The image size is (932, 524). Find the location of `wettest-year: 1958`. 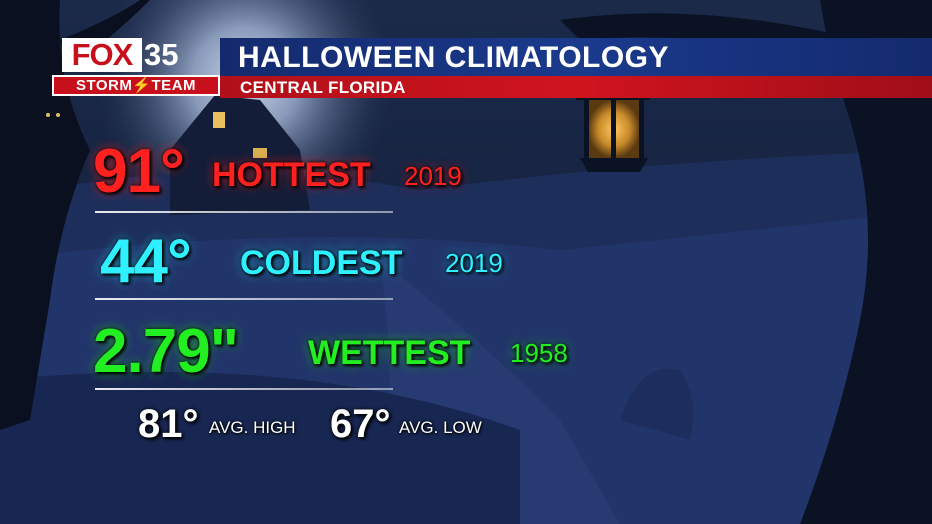

wettest-year: 1958 is located at coordinates (539, 353).